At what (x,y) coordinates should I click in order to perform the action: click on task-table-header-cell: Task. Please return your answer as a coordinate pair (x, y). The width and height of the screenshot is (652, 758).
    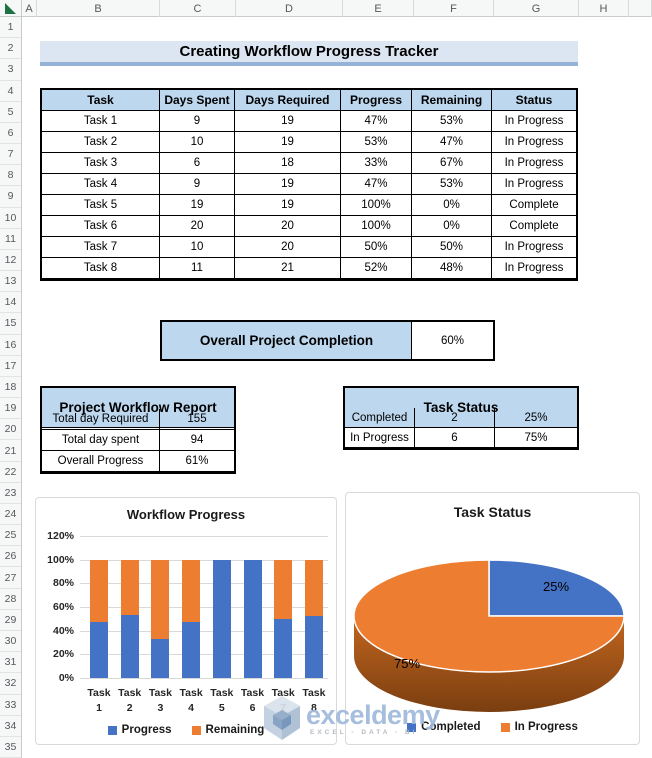
    Looking at the image, I should click on (101, 100).